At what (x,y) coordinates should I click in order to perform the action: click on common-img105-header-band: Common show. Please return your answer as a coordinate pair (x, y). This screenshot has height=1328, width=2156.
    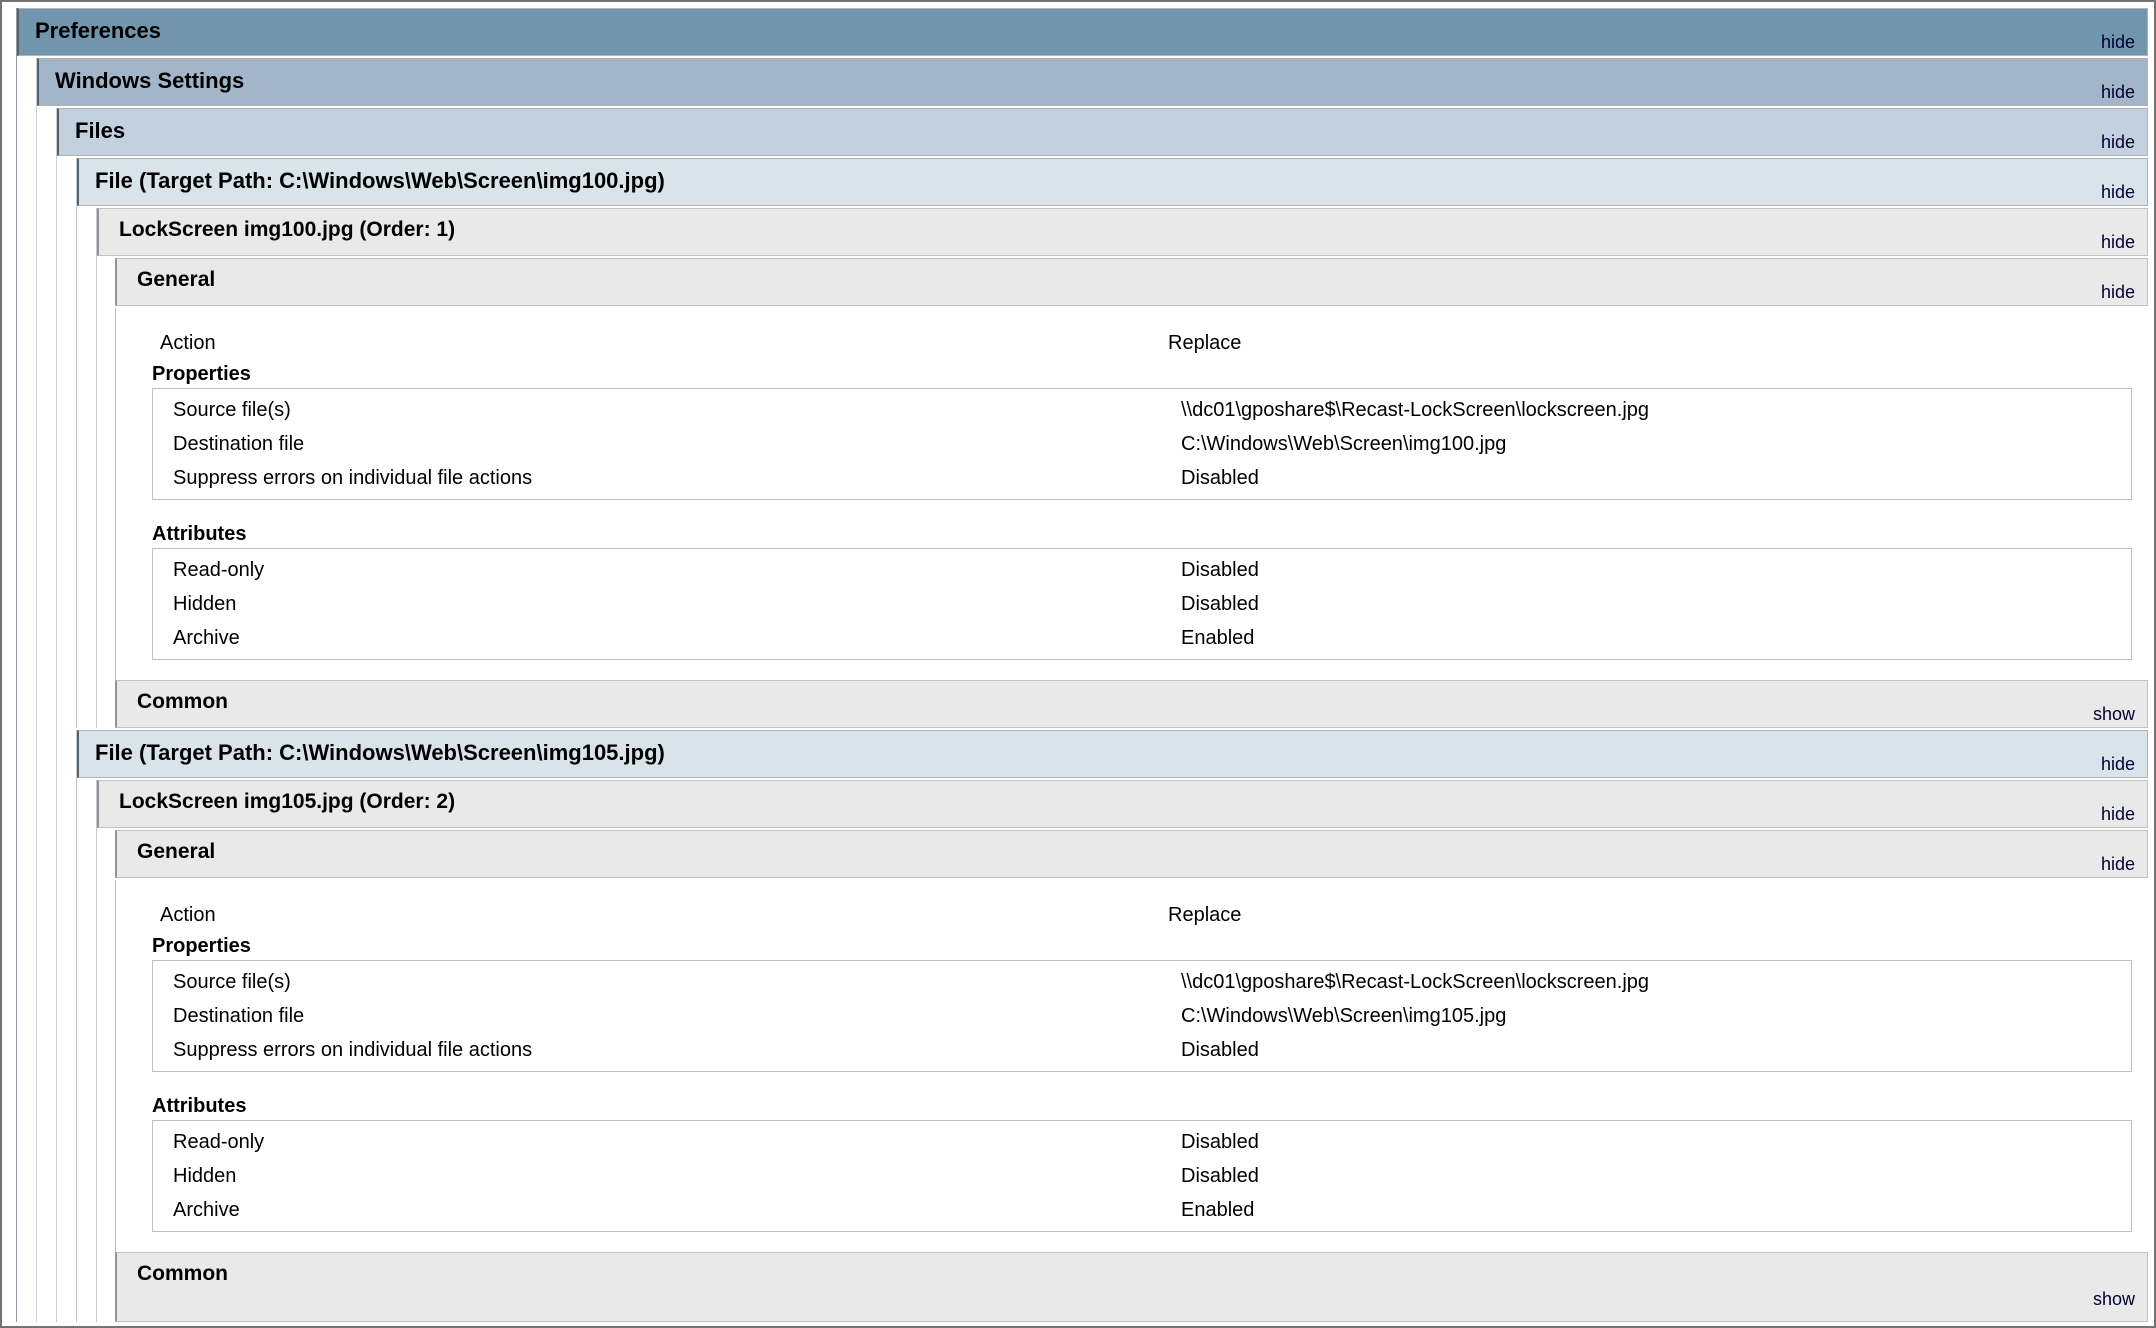
    Looking at the image, I should click on (1131, 1287).